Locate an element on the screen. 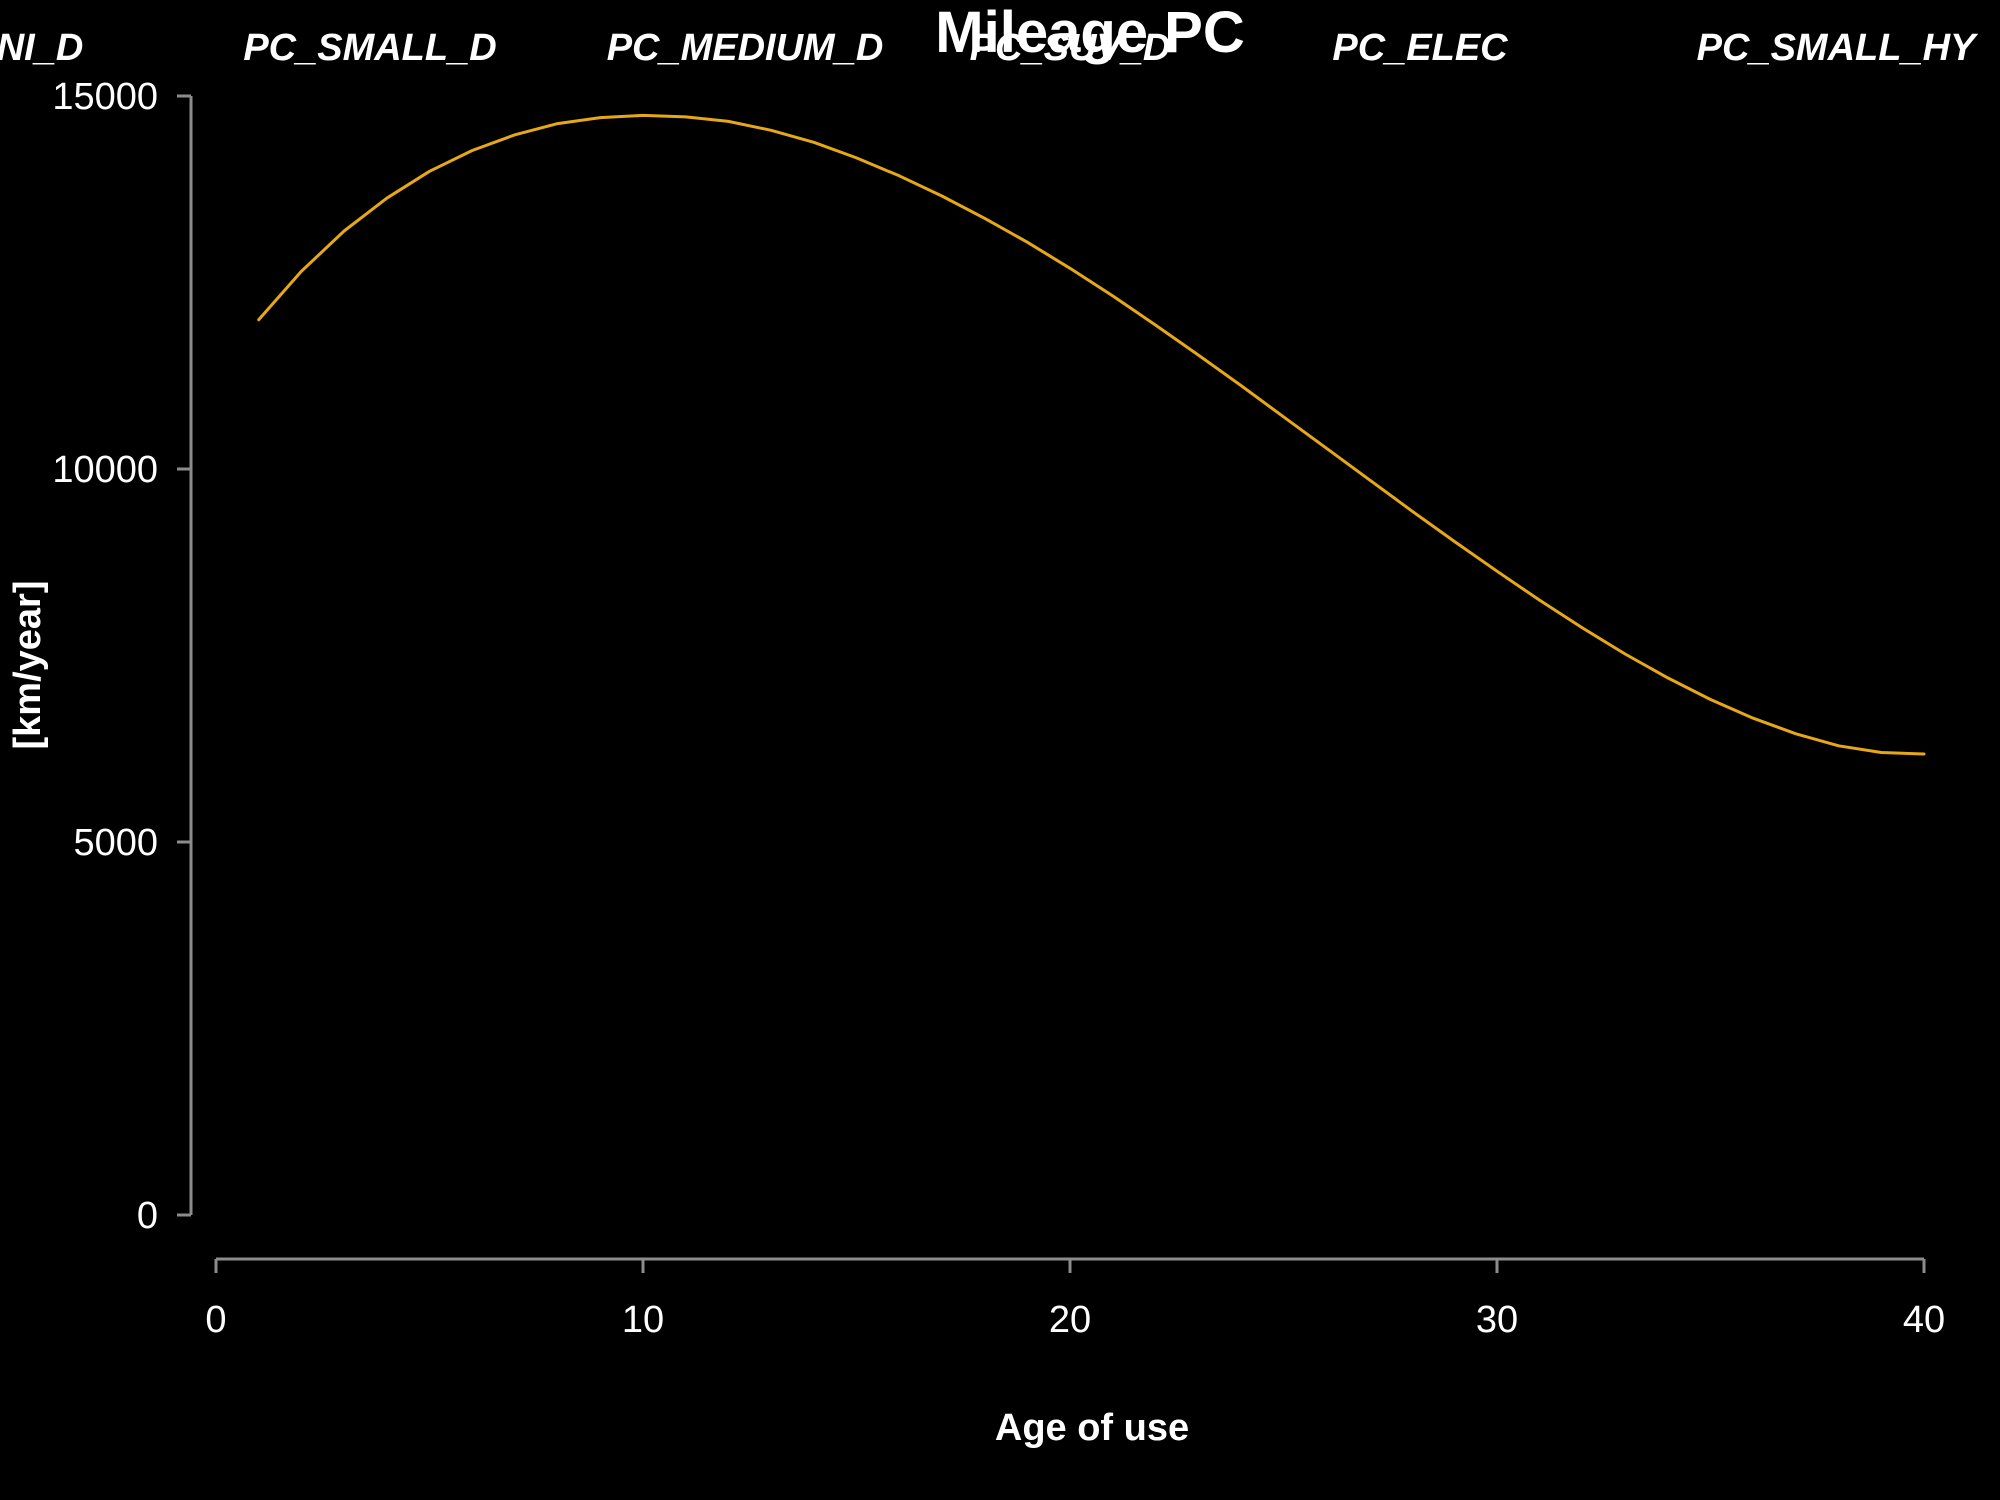 The height and width of the screenshot is (1500, 2000). category-label: PC_SMALL_D is located at coordinates (369, 48).